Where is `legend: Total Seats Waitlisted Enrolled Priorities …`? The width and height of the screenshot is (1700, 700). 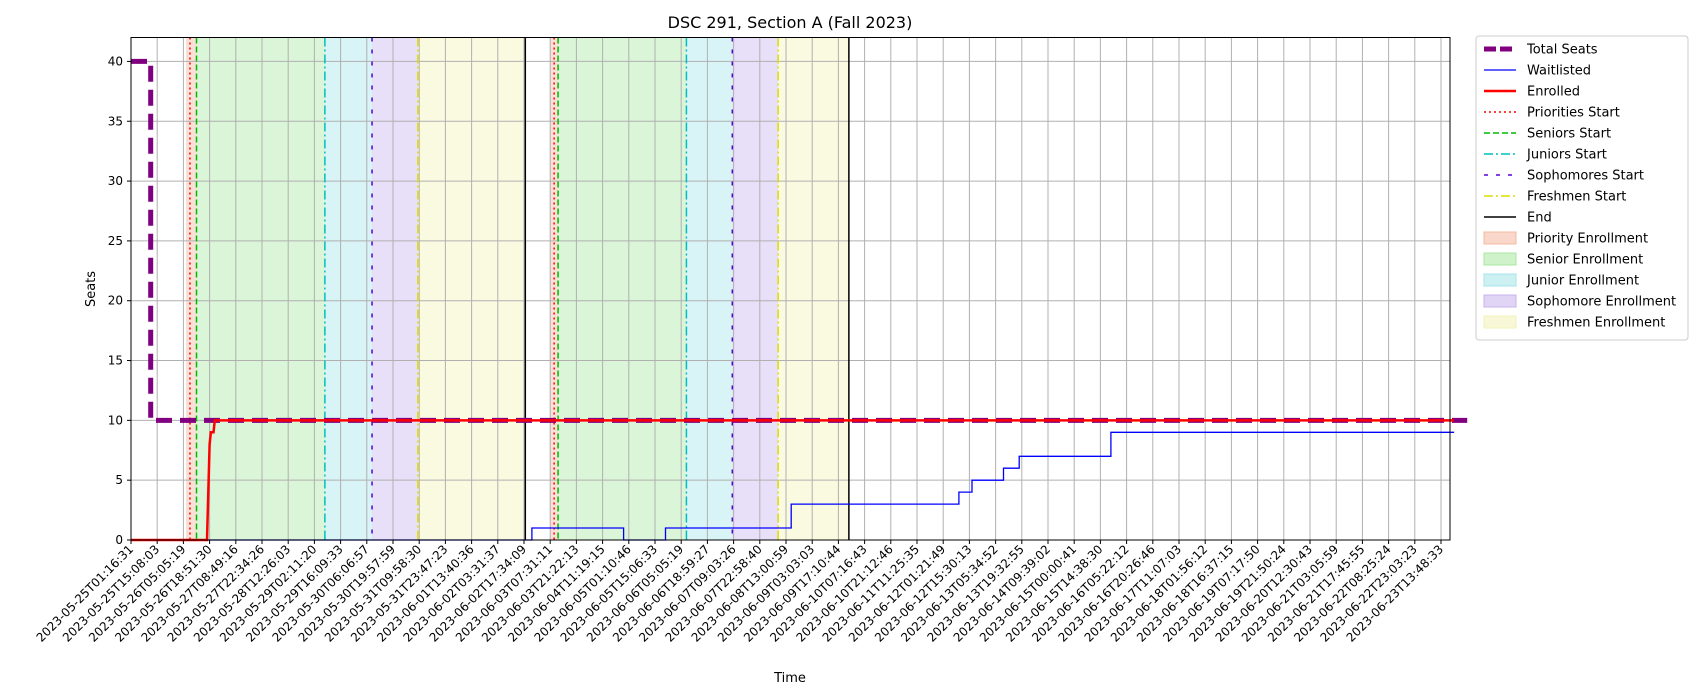 legend: Total Seats Waitlisted Enrolled Priorities … is located at coordinates (1582, 188).